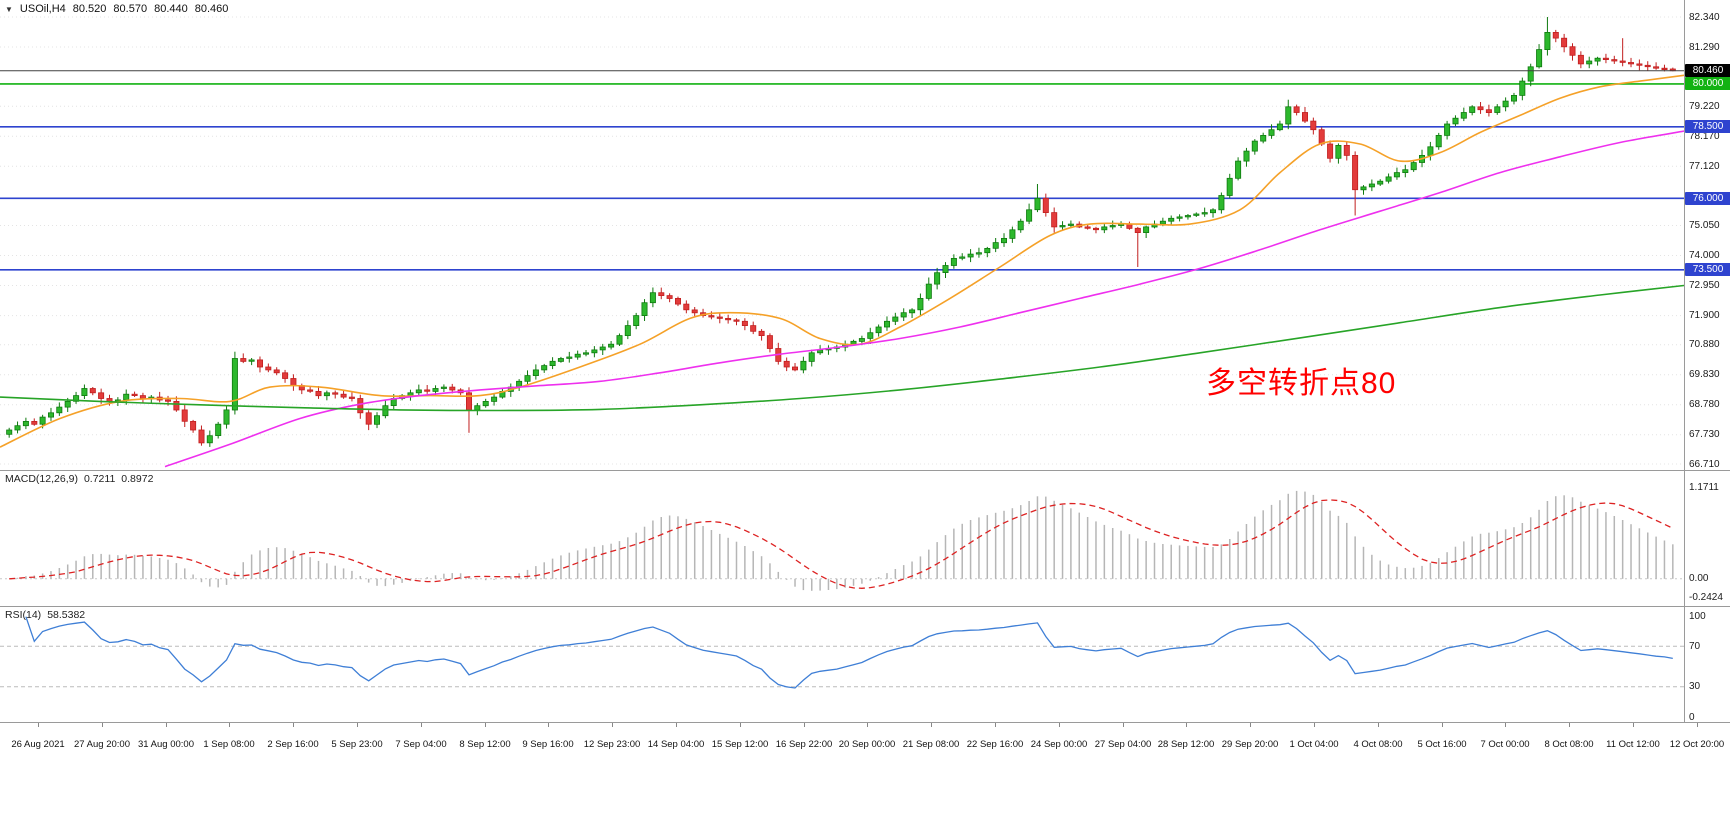 The image size is (1730, 837). I want to click on macd-value: 0.7211, so click(99, 479).